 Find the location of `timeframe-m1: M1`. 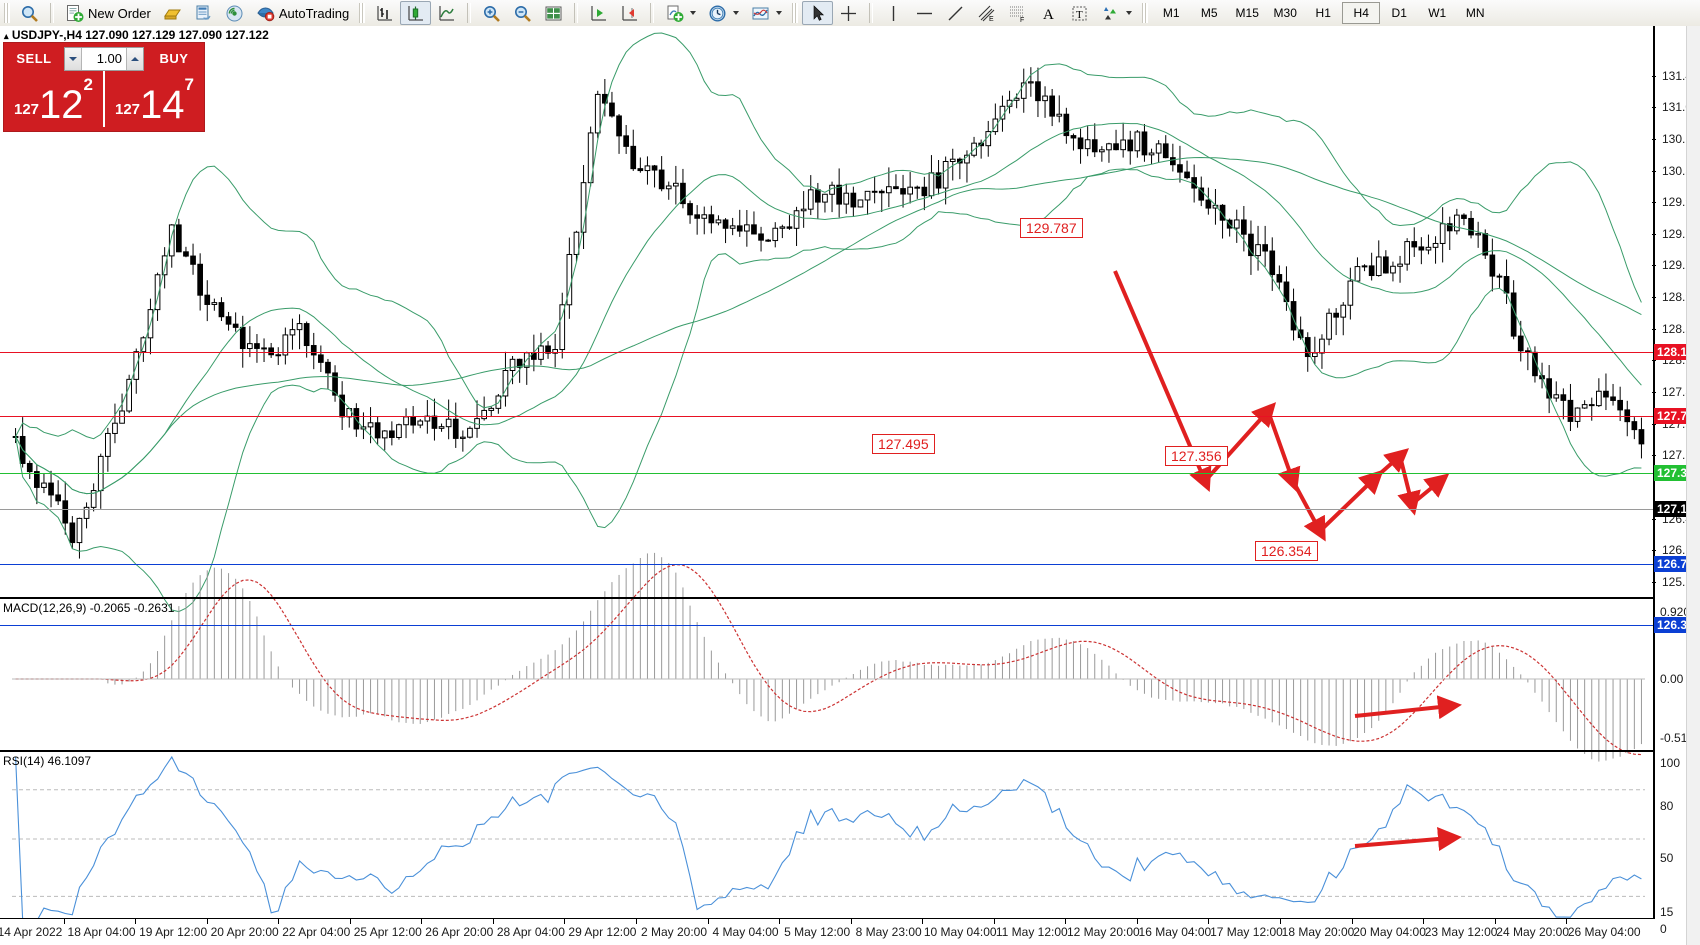

timeframe-m1: M1 is located at coordinates (1171, 13).